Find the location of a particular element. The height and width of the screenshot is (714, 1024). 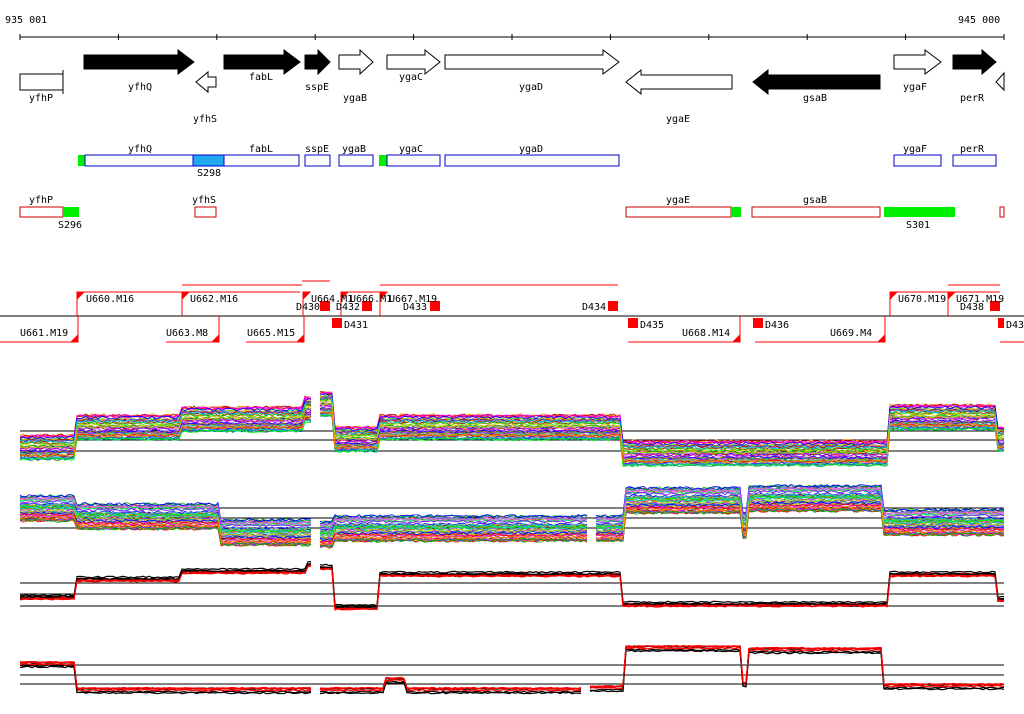

gene-arrow: ygaE is located at coordinates (679, 96).